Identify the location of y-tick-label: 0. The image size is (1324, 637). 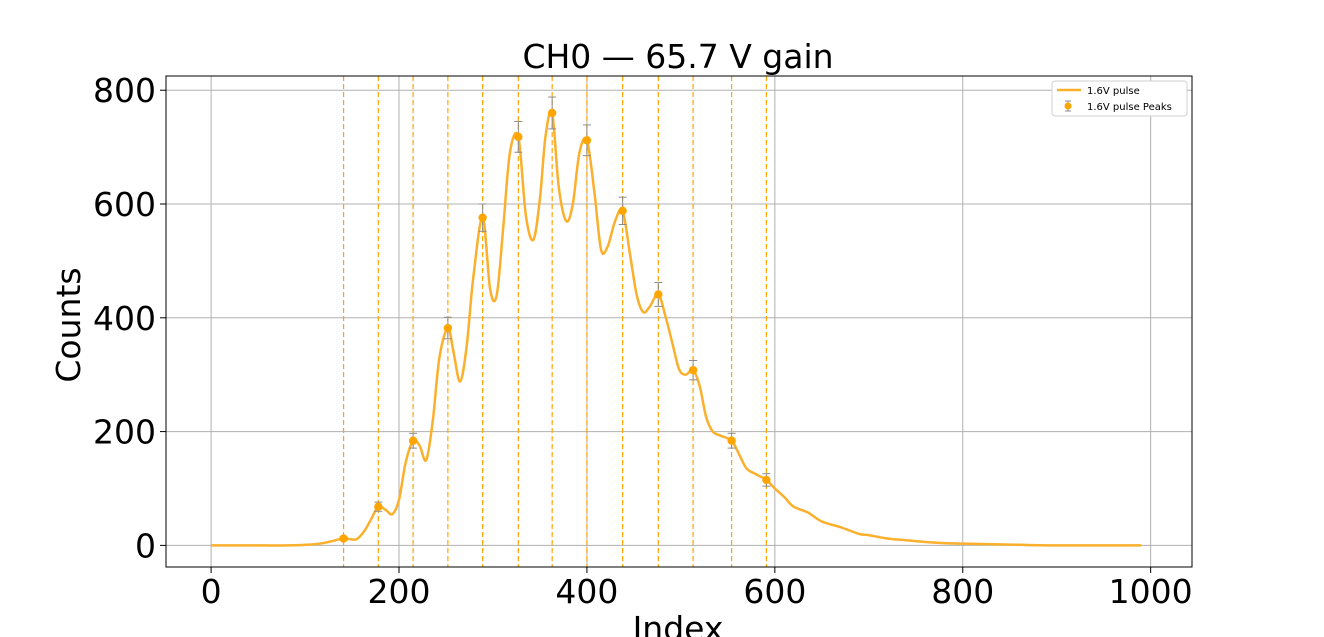
(145, 545).